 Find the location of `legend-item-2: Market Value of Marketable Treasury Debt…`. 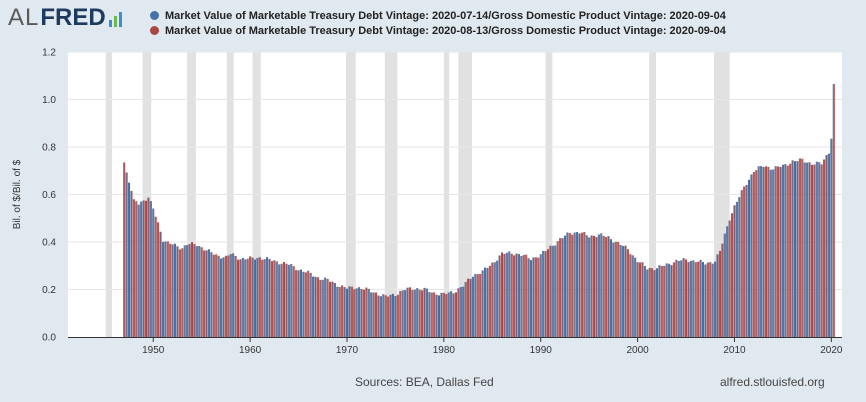

legend-item-2: Market Value of Marketable Treasury Debt… is located at coordinates (438, 30).